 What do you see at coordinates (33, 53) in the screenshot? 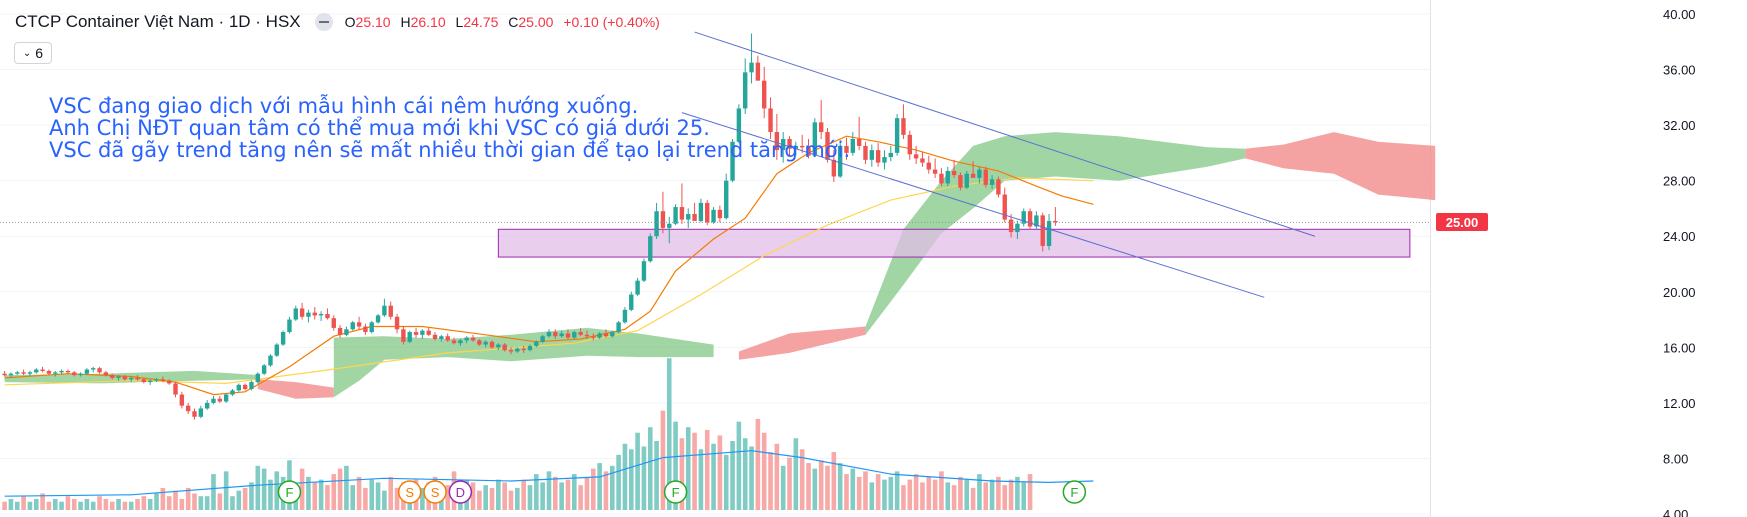
I see `indicators-toggle-button: ⌄ 6` at bounding box center [33, 53].